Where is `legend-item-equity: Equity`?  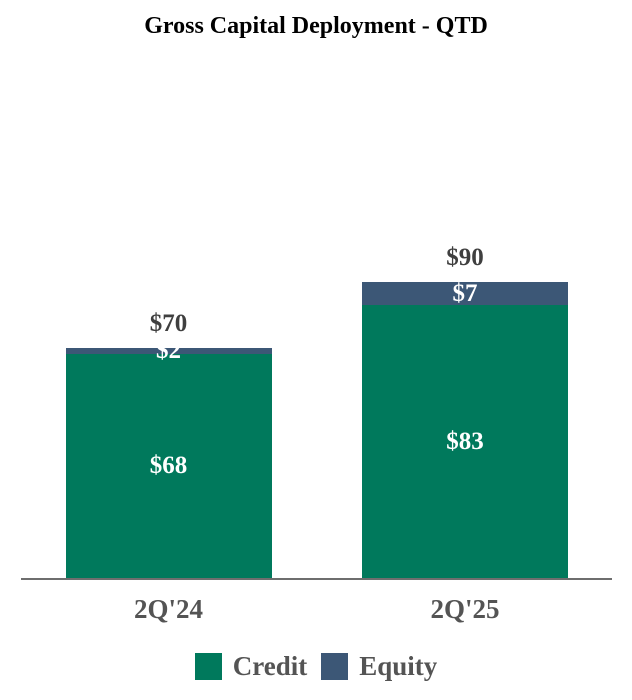
legend-item-equity: Equity is located at coordinates (379, 666).